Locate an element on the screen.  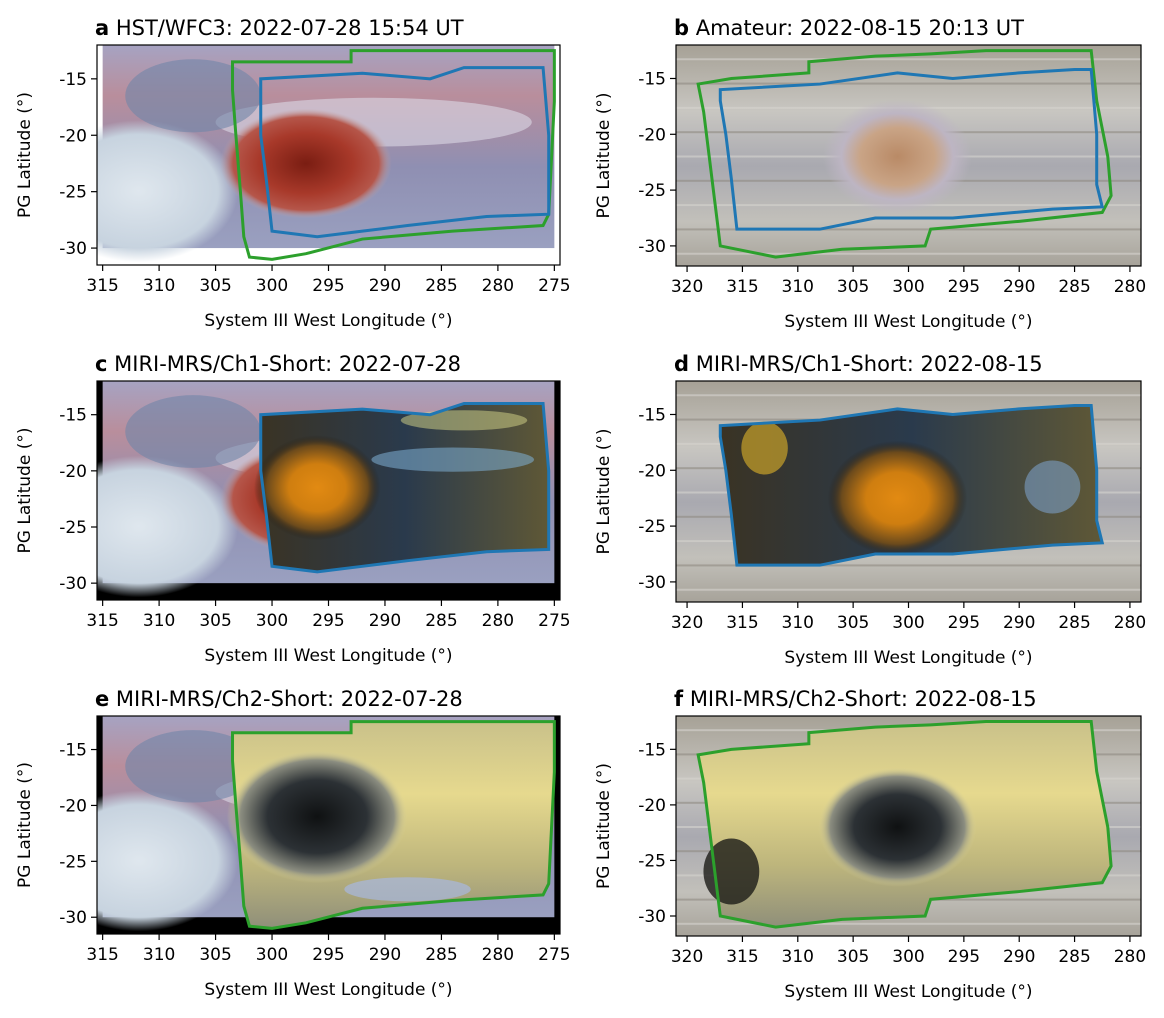
panel-title: d MIRI-MRS/Ch1-Short: 2022-08-15 is located at coordinates (858, 364).